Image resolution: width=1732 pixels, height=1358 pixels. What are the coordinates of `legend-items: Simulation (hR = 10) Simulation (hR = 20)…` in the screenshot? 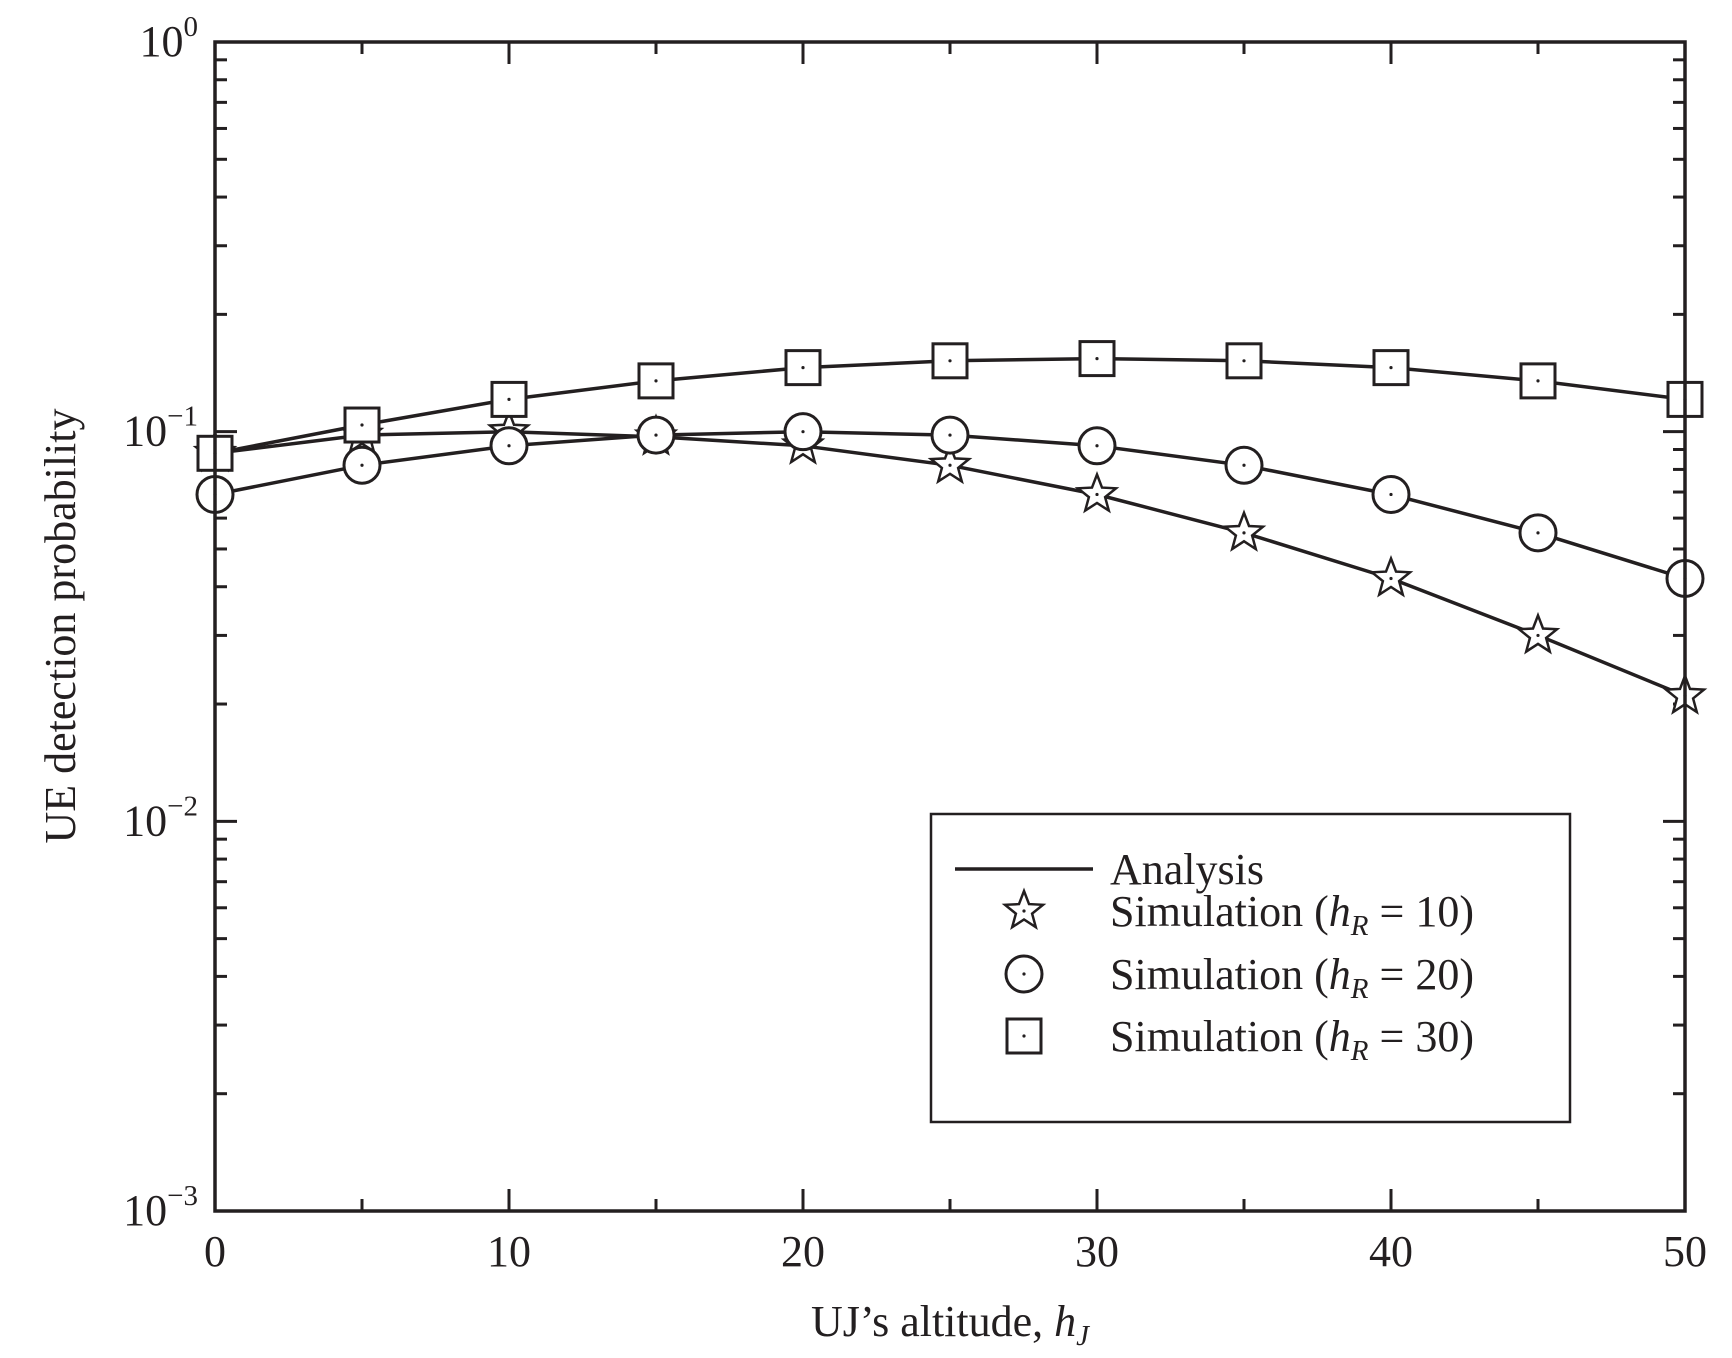 It's located at (1237, 977).